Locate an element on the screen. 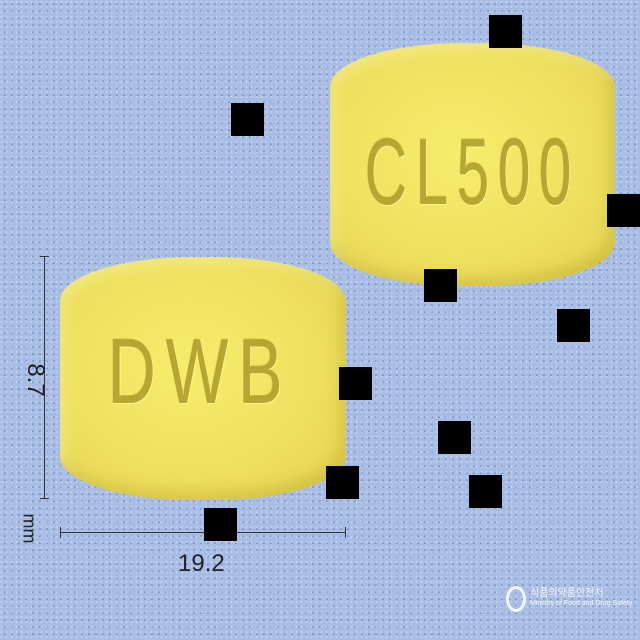 This screenshot has width=640, height=640. pill-front-imprint: DWB is located at coordinates (200, 372).